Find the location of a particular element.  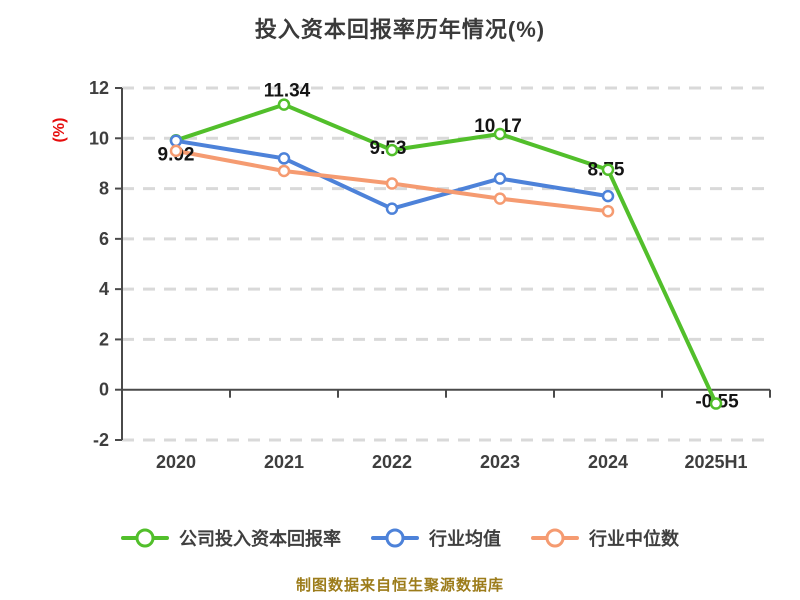

legend-label: 行业中位数 is located at coordinates (634, 539).